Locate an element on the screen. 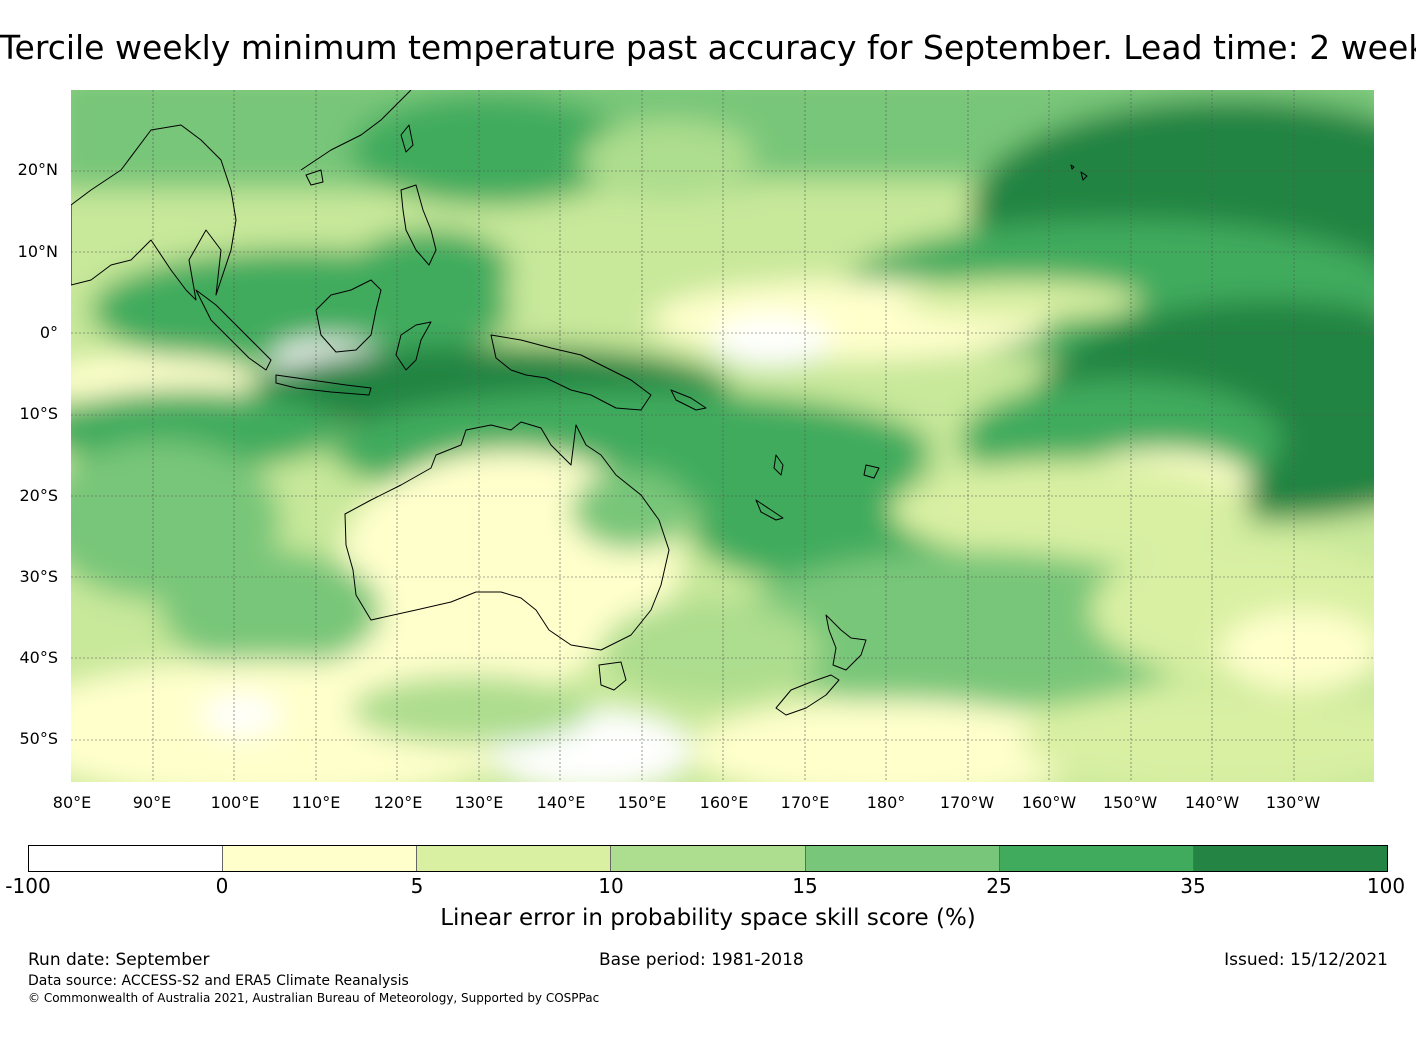 Image resolution: width=1416 pixels, height=1050 pixels. lon-label: 80°E is located at coordinates (72, 802).